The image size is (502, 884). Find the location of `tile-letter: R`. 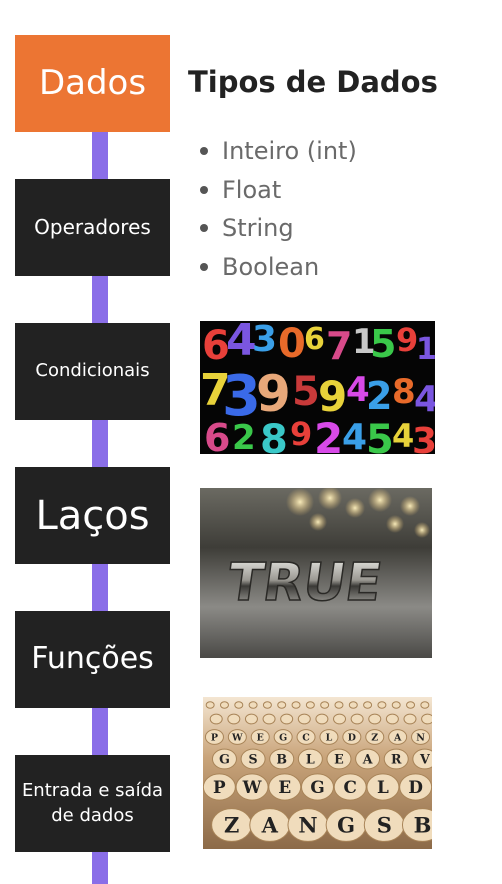

tile-letter: R is located at coordinates (396, 759).